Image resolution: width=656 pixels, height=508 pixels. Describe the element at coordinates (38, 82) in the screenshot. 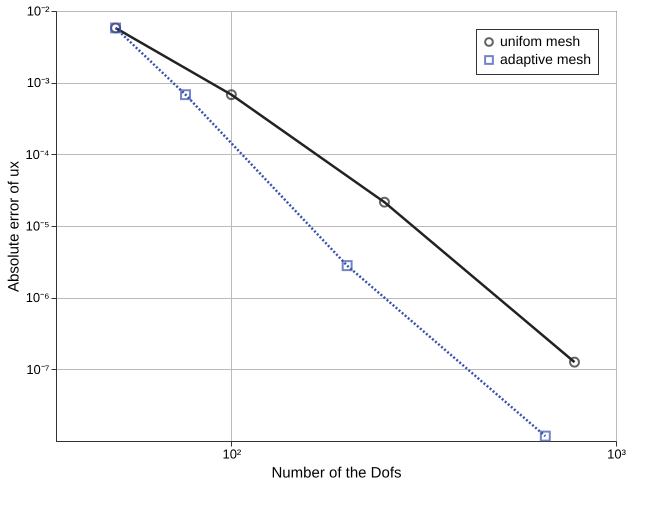

I see `y-tick-label: 10⁻³` at that location.